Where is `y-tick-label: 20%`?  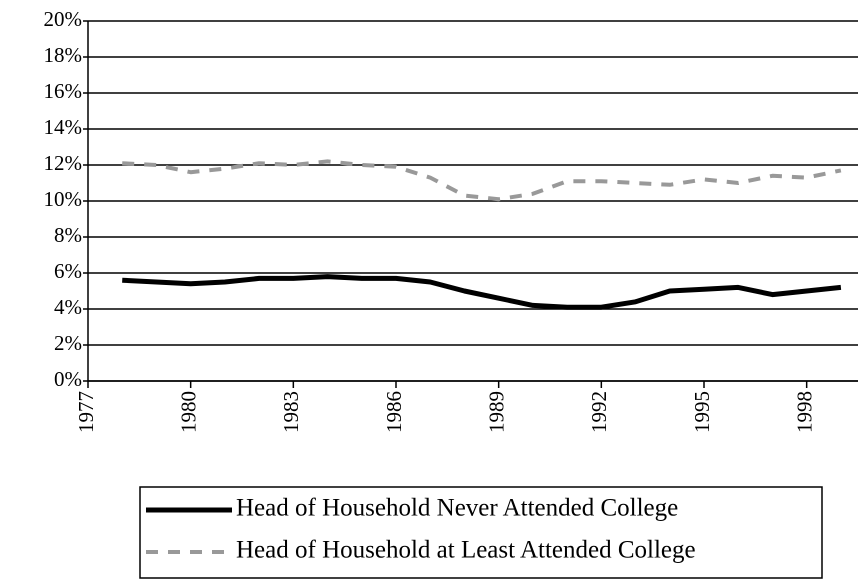 y-tick-label: 20% is located at coordinates (63, 19).